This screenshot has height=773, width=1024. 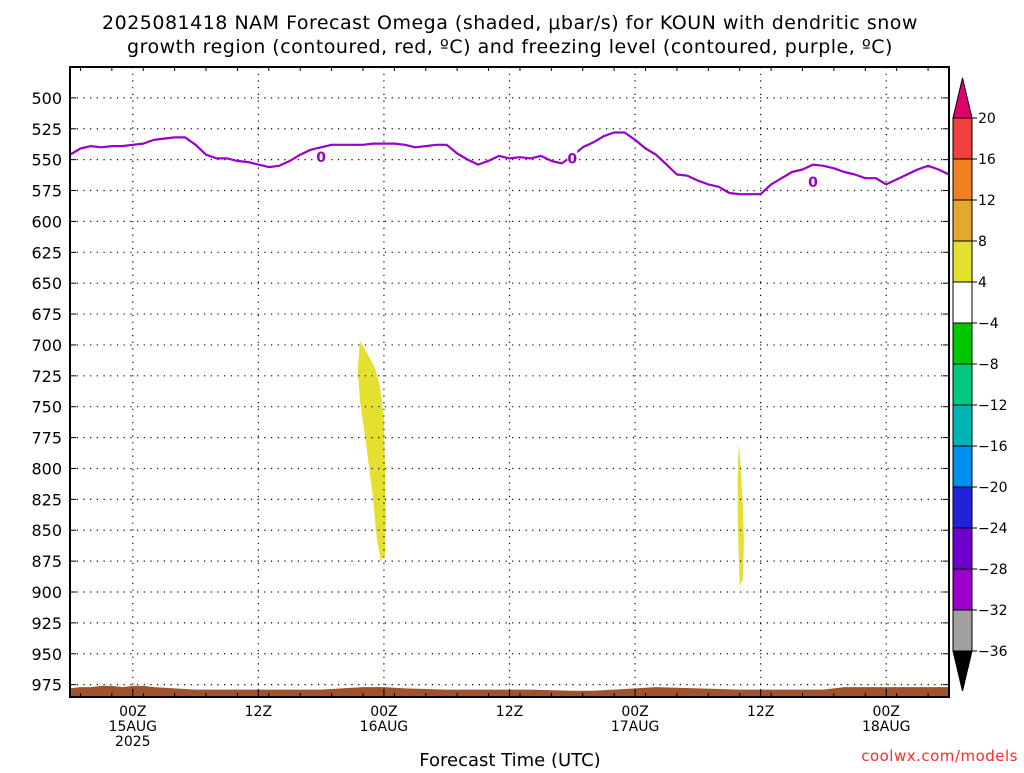 What do you see at coordinates (46, 530) in the screenshot?
I see `y-tick-label-850: 850` at bounding box center [46, 530].